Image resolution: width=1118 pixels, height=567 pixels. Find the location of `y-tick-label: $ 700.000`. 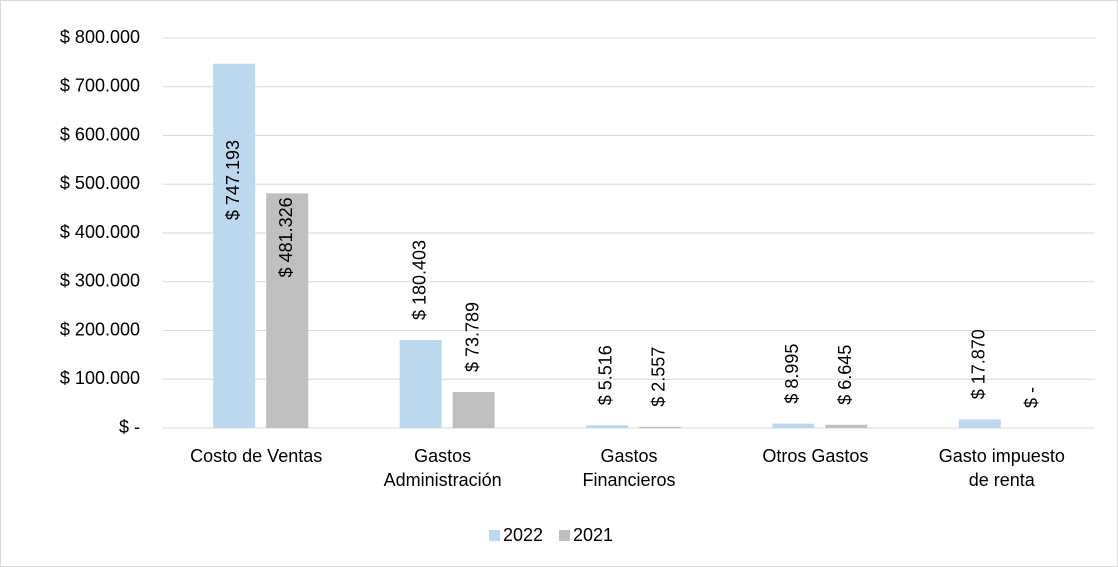

y-tick-label: $ 700.000 is located at coordinates (100, 86).